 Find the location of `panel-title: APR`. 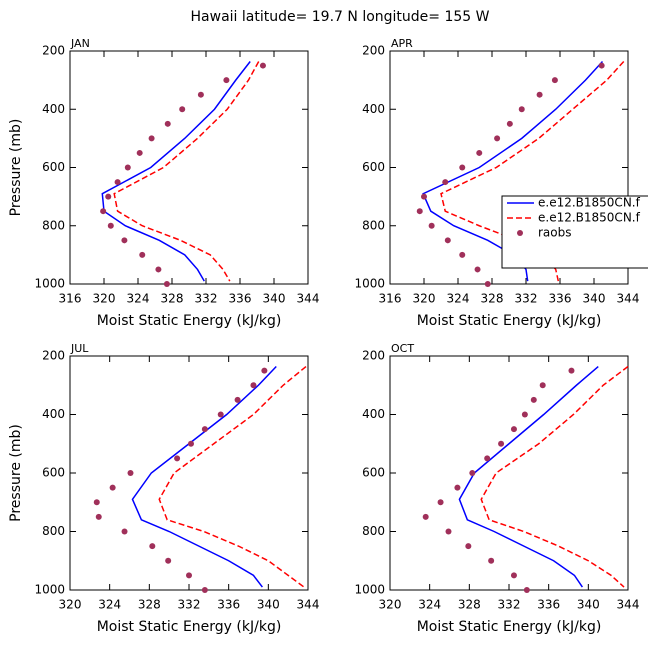

panel-title: APR is located at coordinates (402, 43).